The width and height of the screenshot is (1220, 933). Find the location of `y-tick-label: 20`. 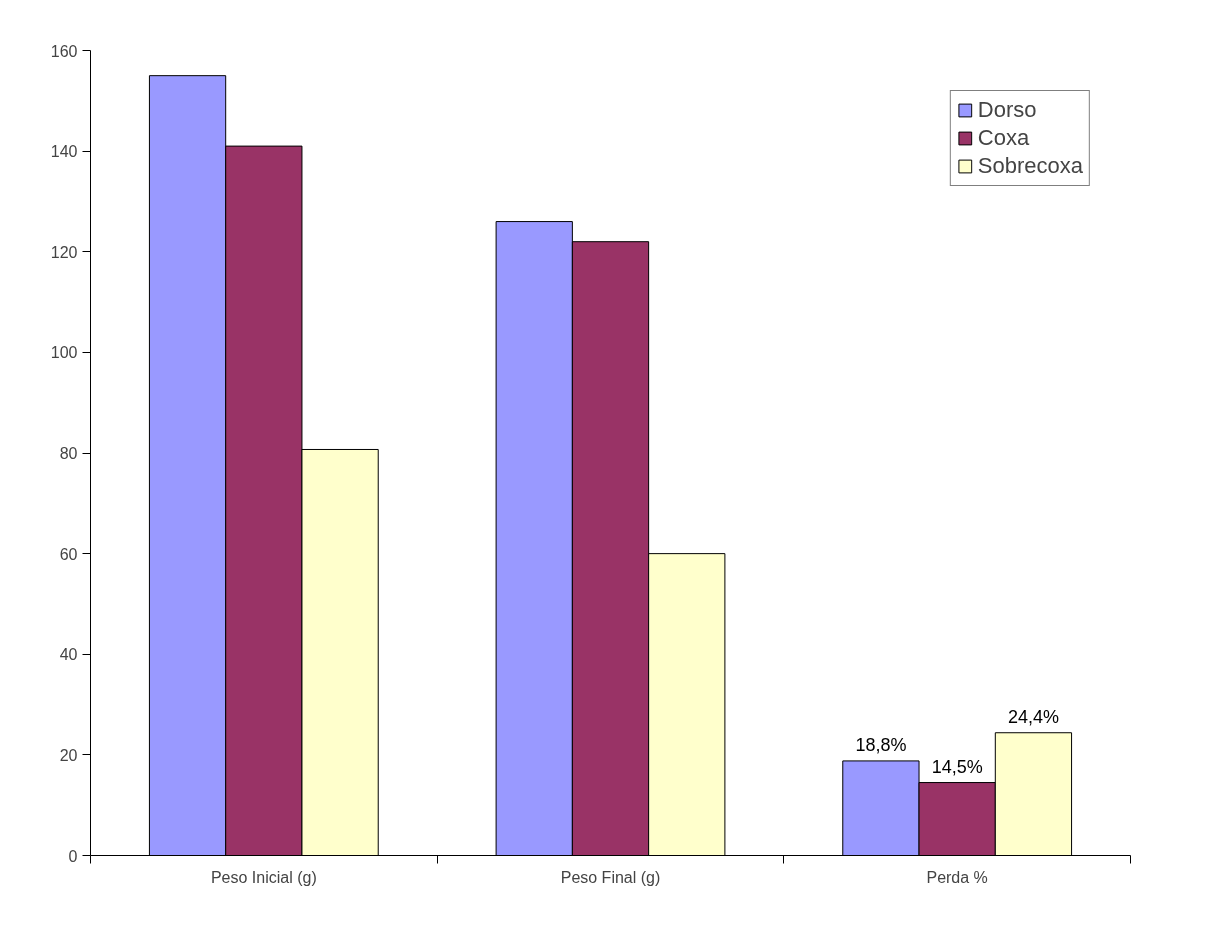

y-tick-label: 20 is located at coordinates (68, 755).